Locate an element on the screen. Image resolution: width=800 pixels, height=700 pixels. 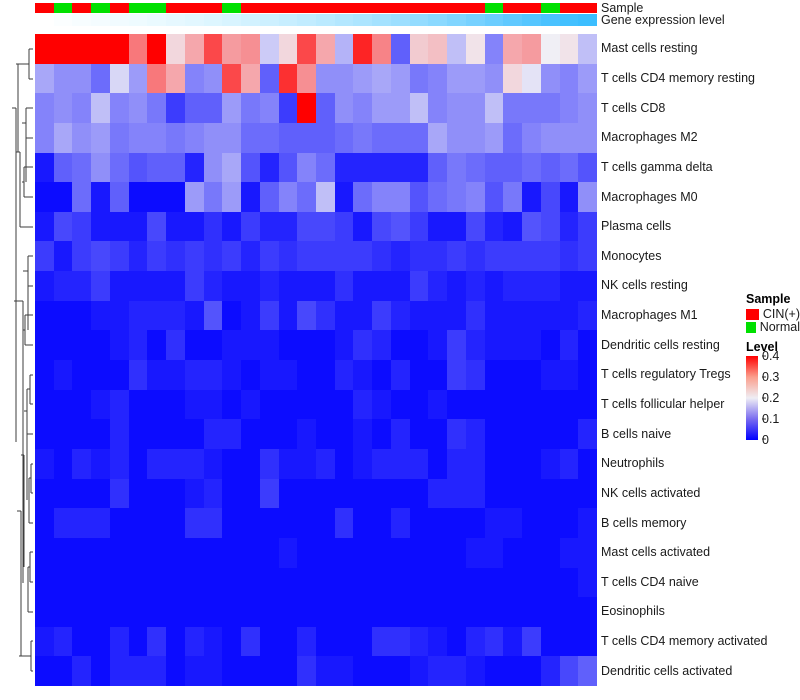
row-label: Macrophages M1 is located at coordinates (649, 315).